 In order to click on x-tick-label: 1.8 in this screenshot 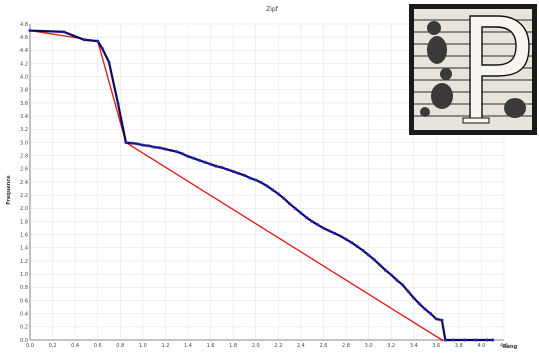, I will do `click(233, 346)`.